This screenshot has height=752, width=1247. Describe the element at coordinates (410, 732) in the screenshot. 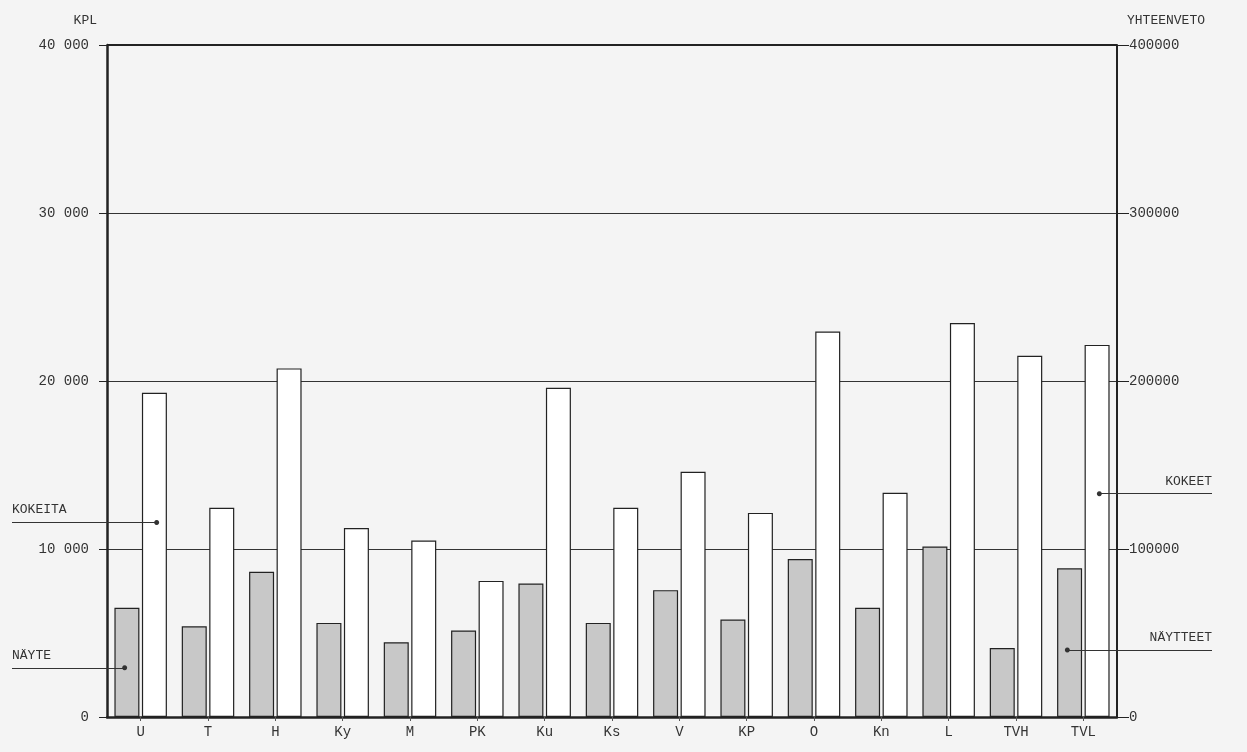

I see `x-tick-label: M` at that location.